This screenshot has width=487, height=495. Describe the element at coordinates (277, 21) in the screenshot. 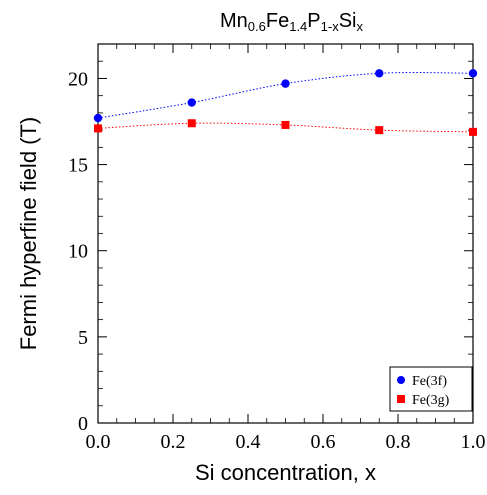

I see `title-segment: Fe` at that location.